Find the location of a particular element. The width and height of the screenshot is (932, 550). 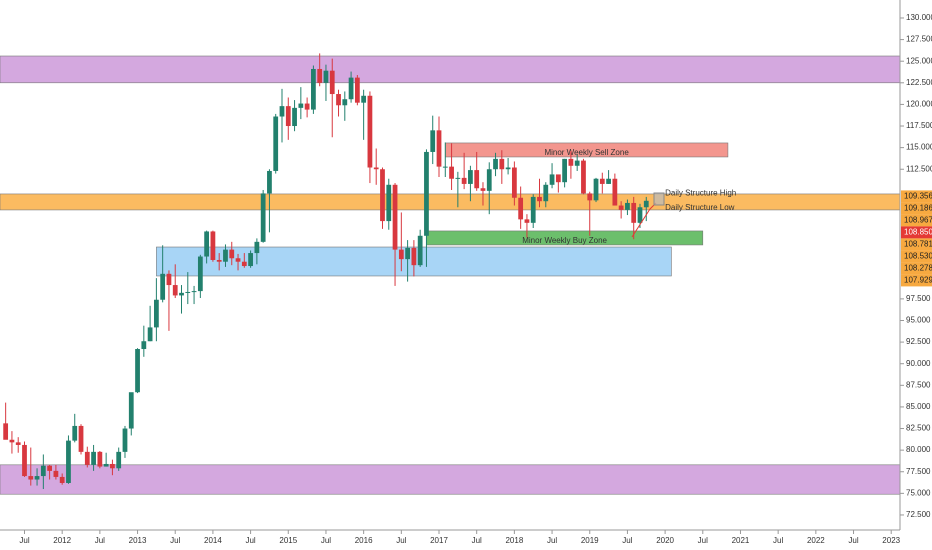

x-tick-label: 2020 is located at coordinates (665, 540).